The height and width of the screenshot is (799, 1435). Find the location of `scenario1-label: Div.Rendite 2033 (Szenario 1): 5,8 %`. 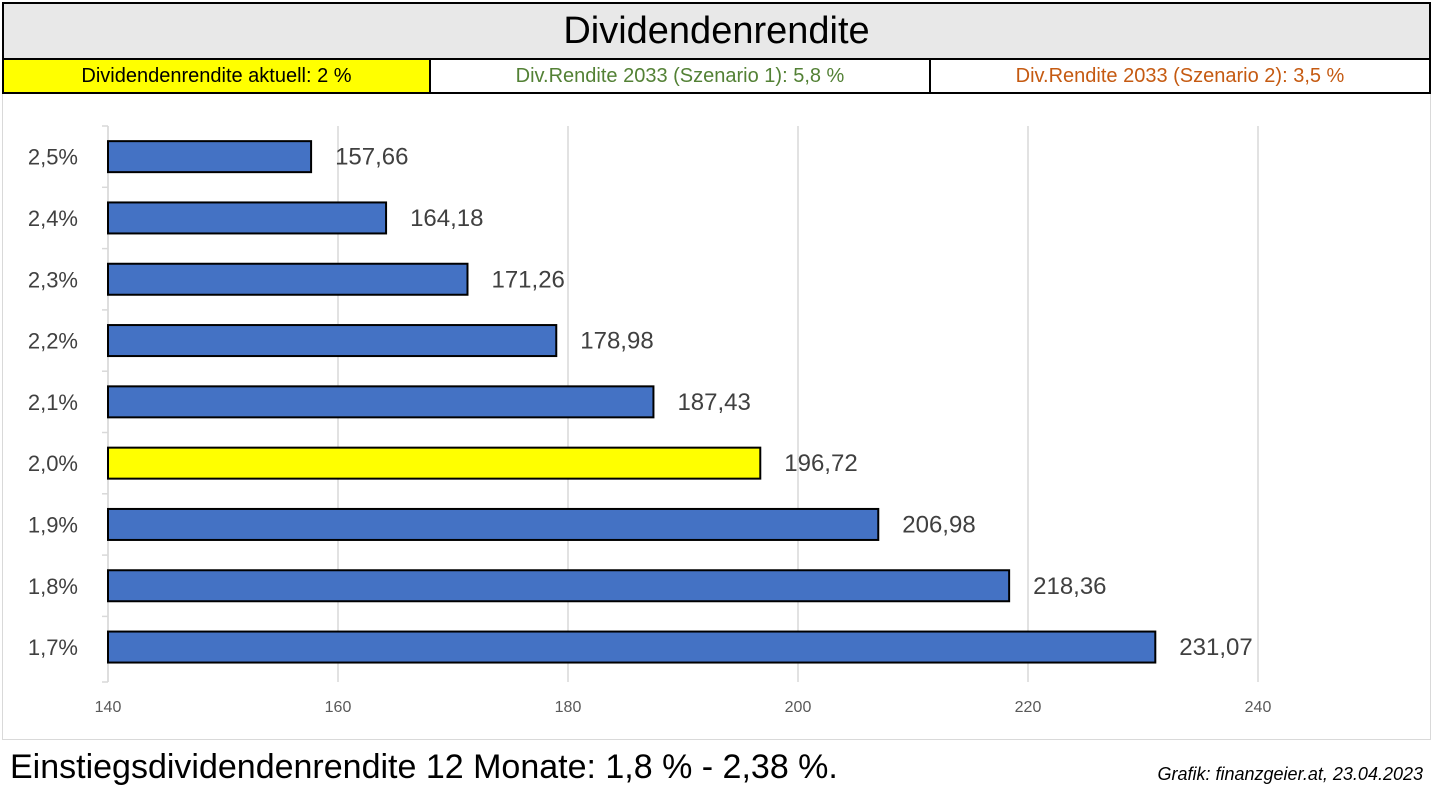

scenario1-label: Div.Rendite 2033 (Szenario 1): 5,8 % is located at coordinates (681, 77).